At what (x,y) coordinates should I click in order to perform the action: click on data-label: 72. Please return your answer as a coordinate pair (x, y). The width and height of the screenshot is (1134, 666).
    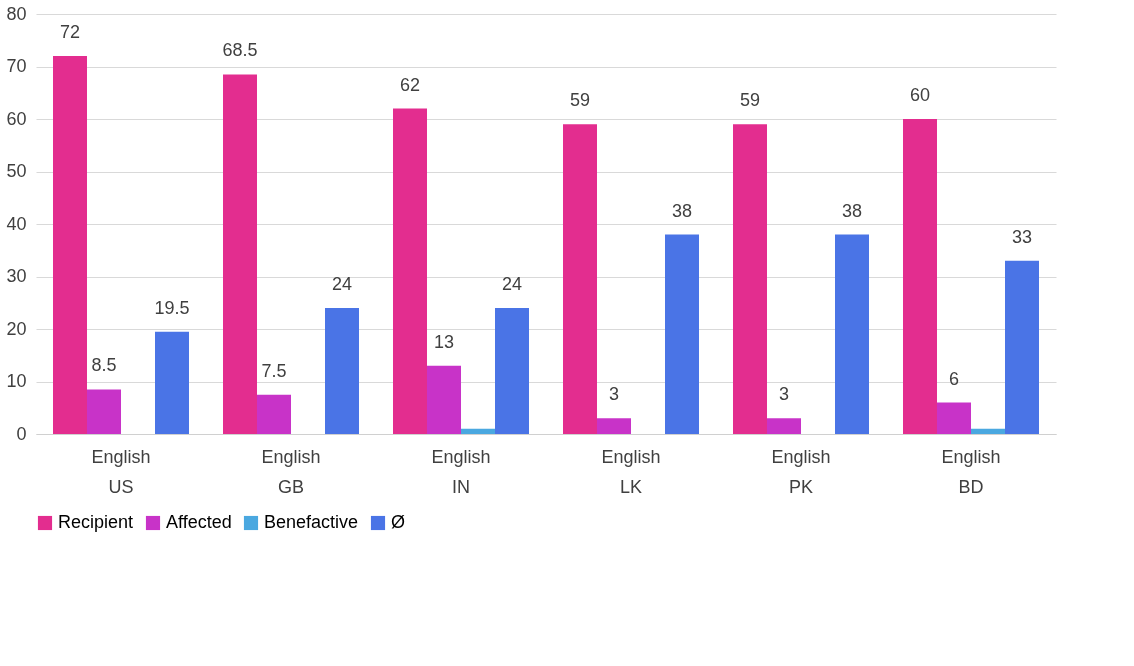
    Looking at the image, I should click on (70, 32).